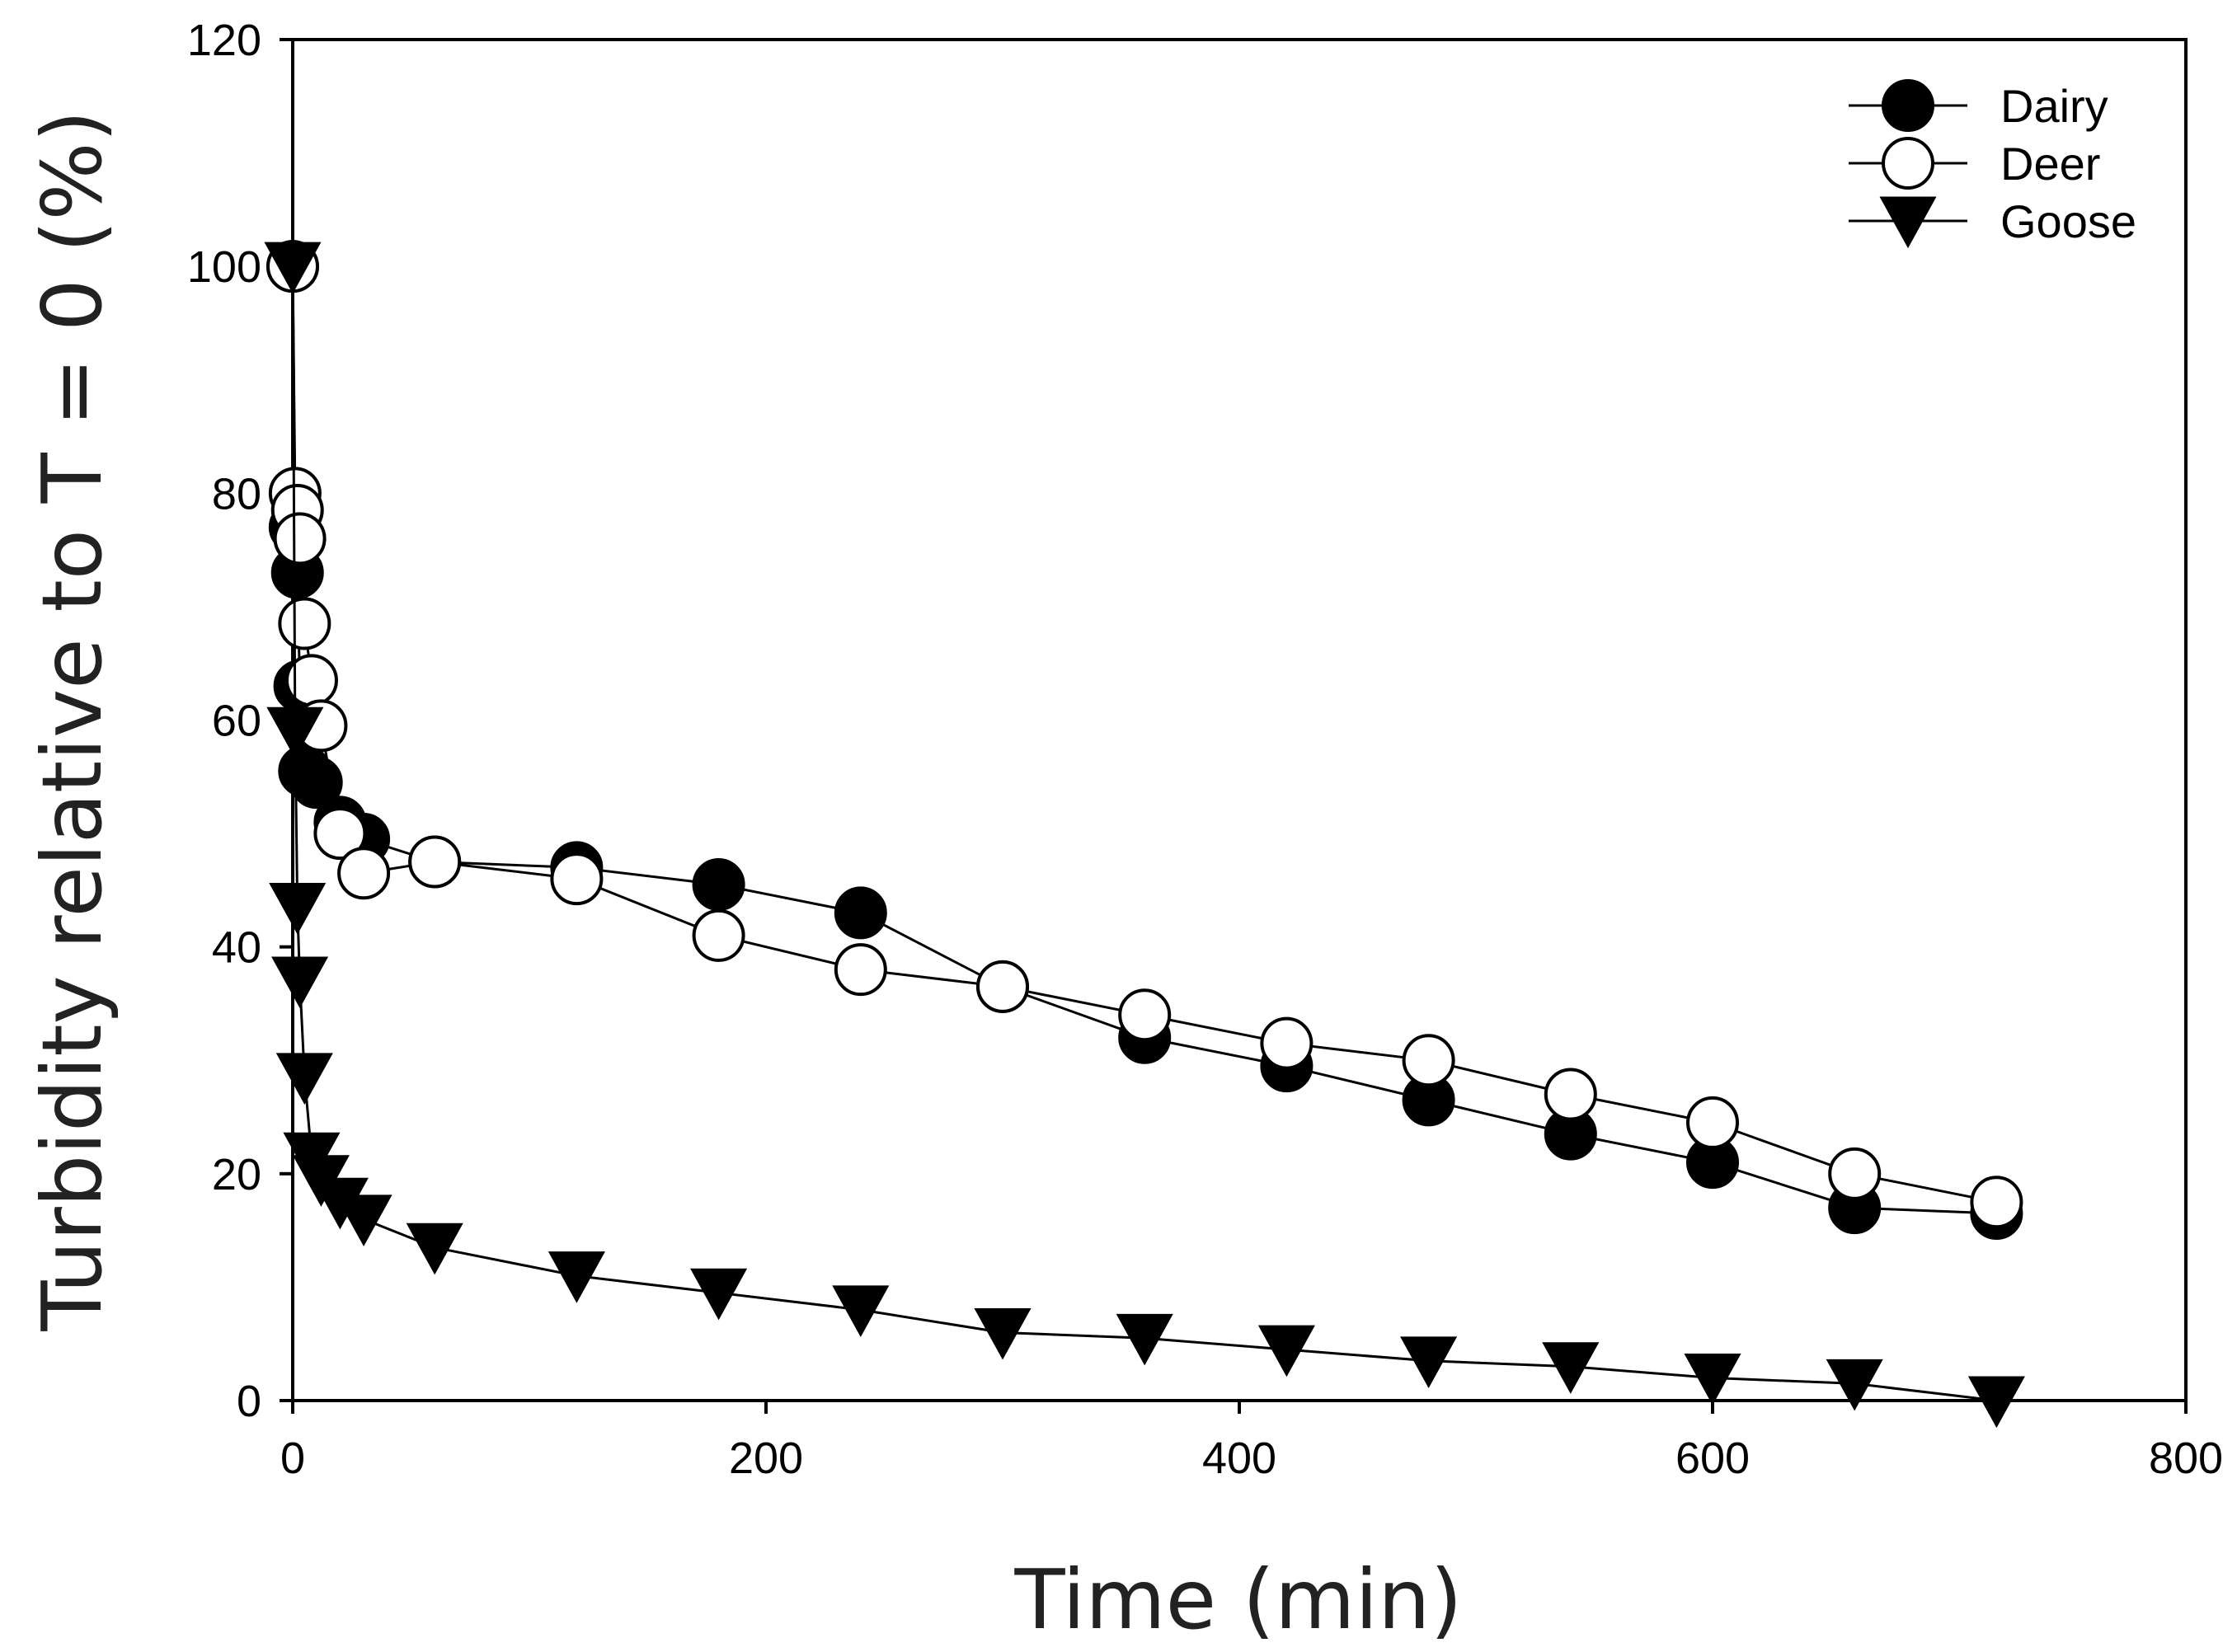 The height and width of the screenshot is (1652, 2237). Describe the element at coordinates (236, 948) in the screenshot. I see `y-tick-label: 40` at that location.